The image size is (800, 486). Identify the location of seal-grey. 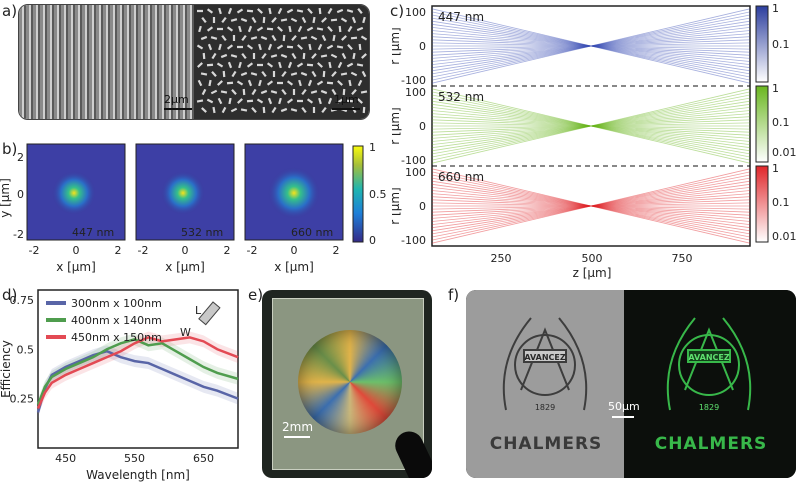
(545, 364).